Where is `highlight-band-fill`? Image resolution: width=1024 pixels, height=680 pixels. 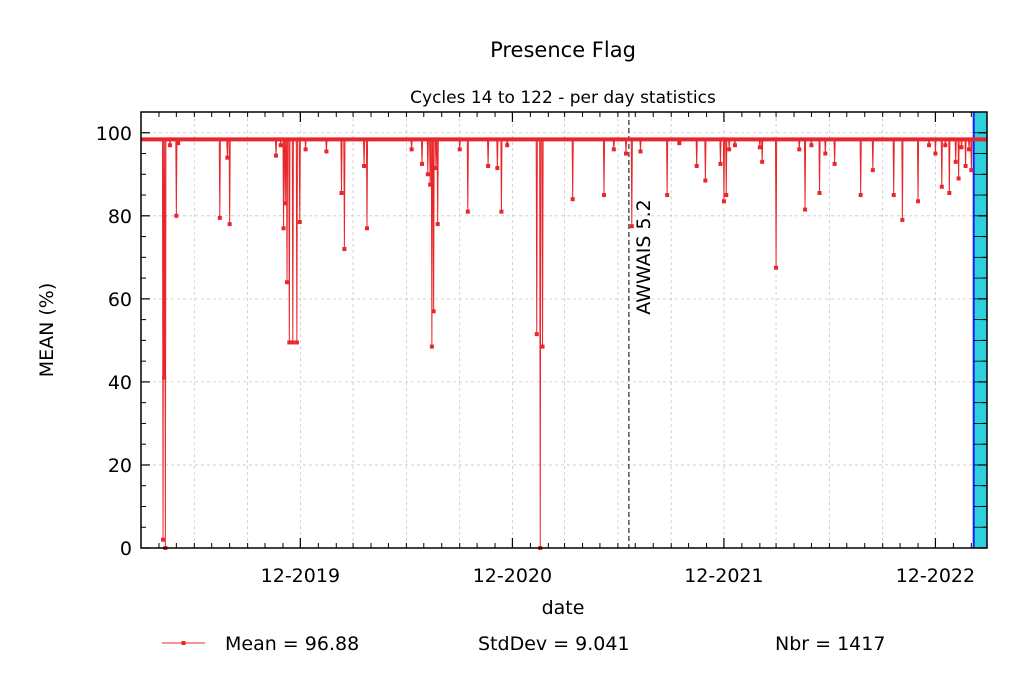 highlight-band-fill is located at coordinates (980, 330).